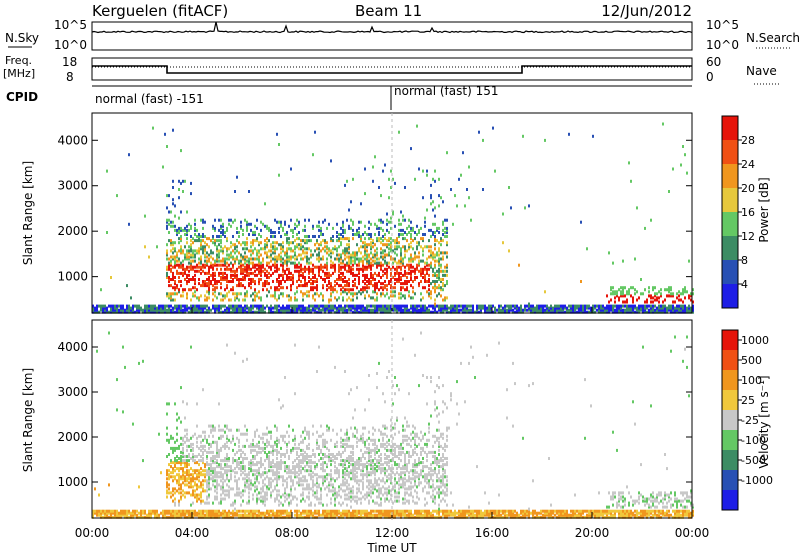 This screenshot has height=558, width=800. I want to click on colorbar-tick-label: 12, so click(748, 236).